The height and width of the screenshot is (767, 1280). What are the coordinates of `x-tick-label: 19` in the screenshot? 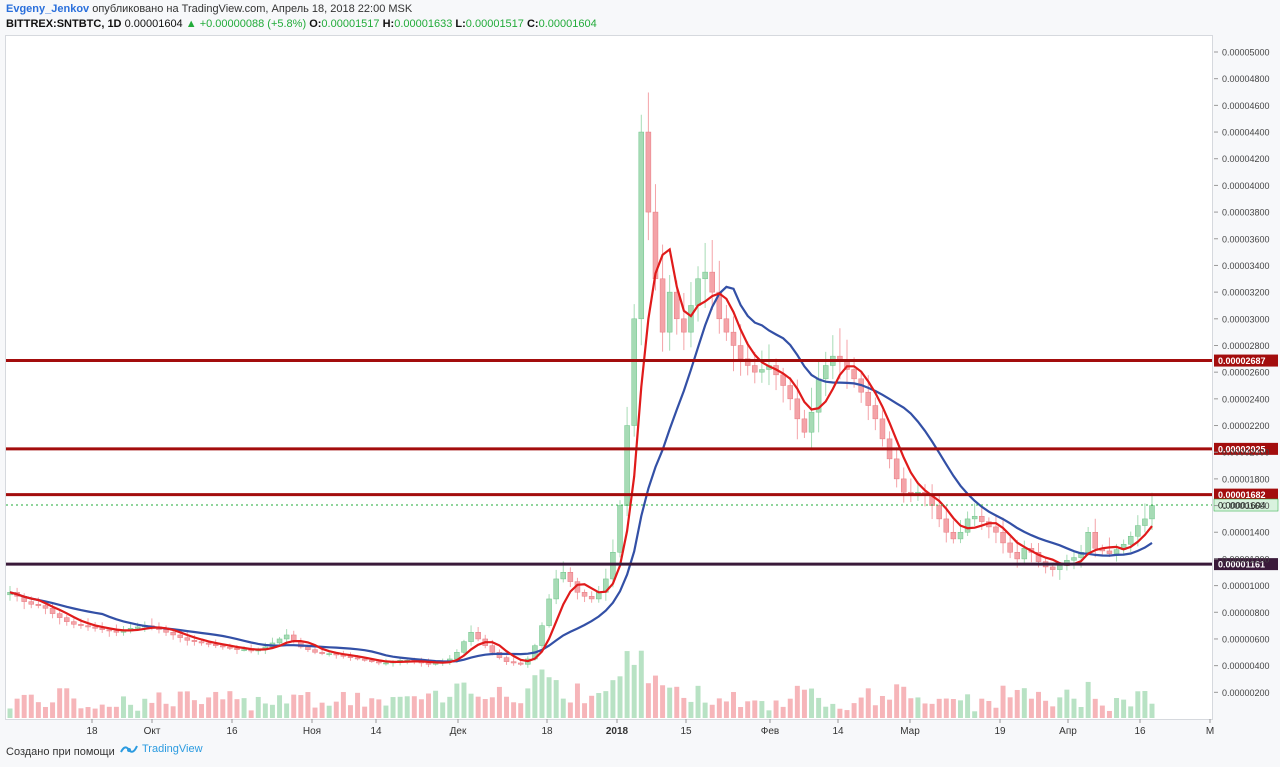 It's located at (1000, 731).